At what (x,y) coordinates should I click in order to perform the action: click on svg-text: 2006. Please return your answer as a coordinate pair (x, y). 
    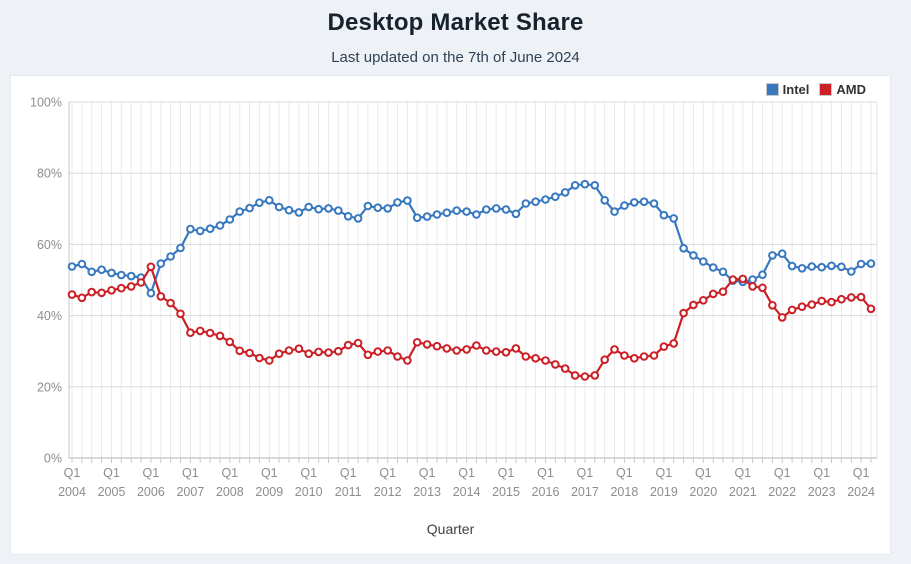
    Looking at the image, I should click on (151, 492).